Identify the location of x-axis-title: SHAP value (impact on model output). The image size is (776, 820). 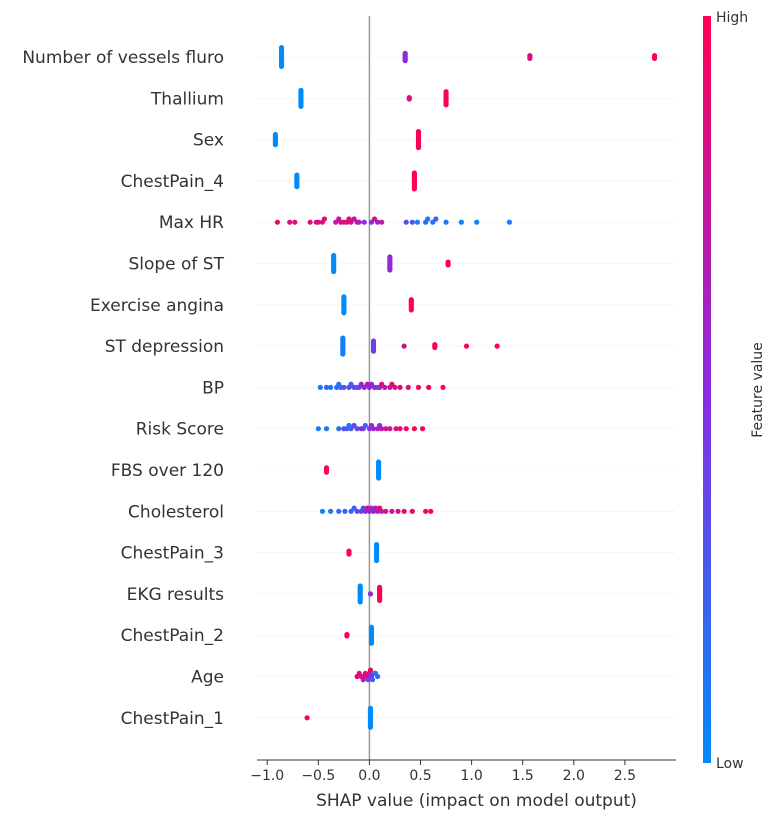
(476, 801).